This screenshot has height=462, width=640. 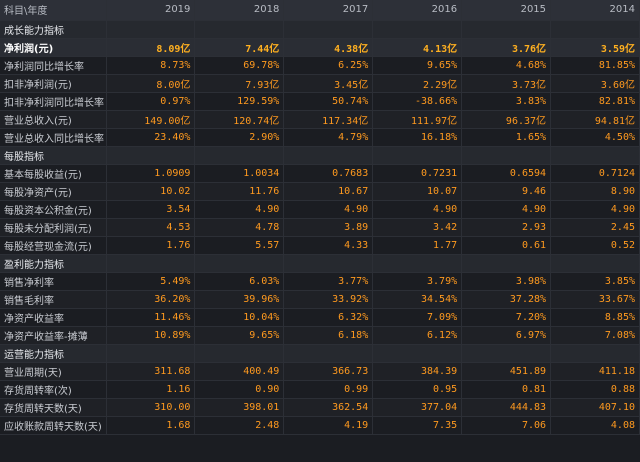 I want to click on value-cell: 7.08%, so click(x=595, y=335).